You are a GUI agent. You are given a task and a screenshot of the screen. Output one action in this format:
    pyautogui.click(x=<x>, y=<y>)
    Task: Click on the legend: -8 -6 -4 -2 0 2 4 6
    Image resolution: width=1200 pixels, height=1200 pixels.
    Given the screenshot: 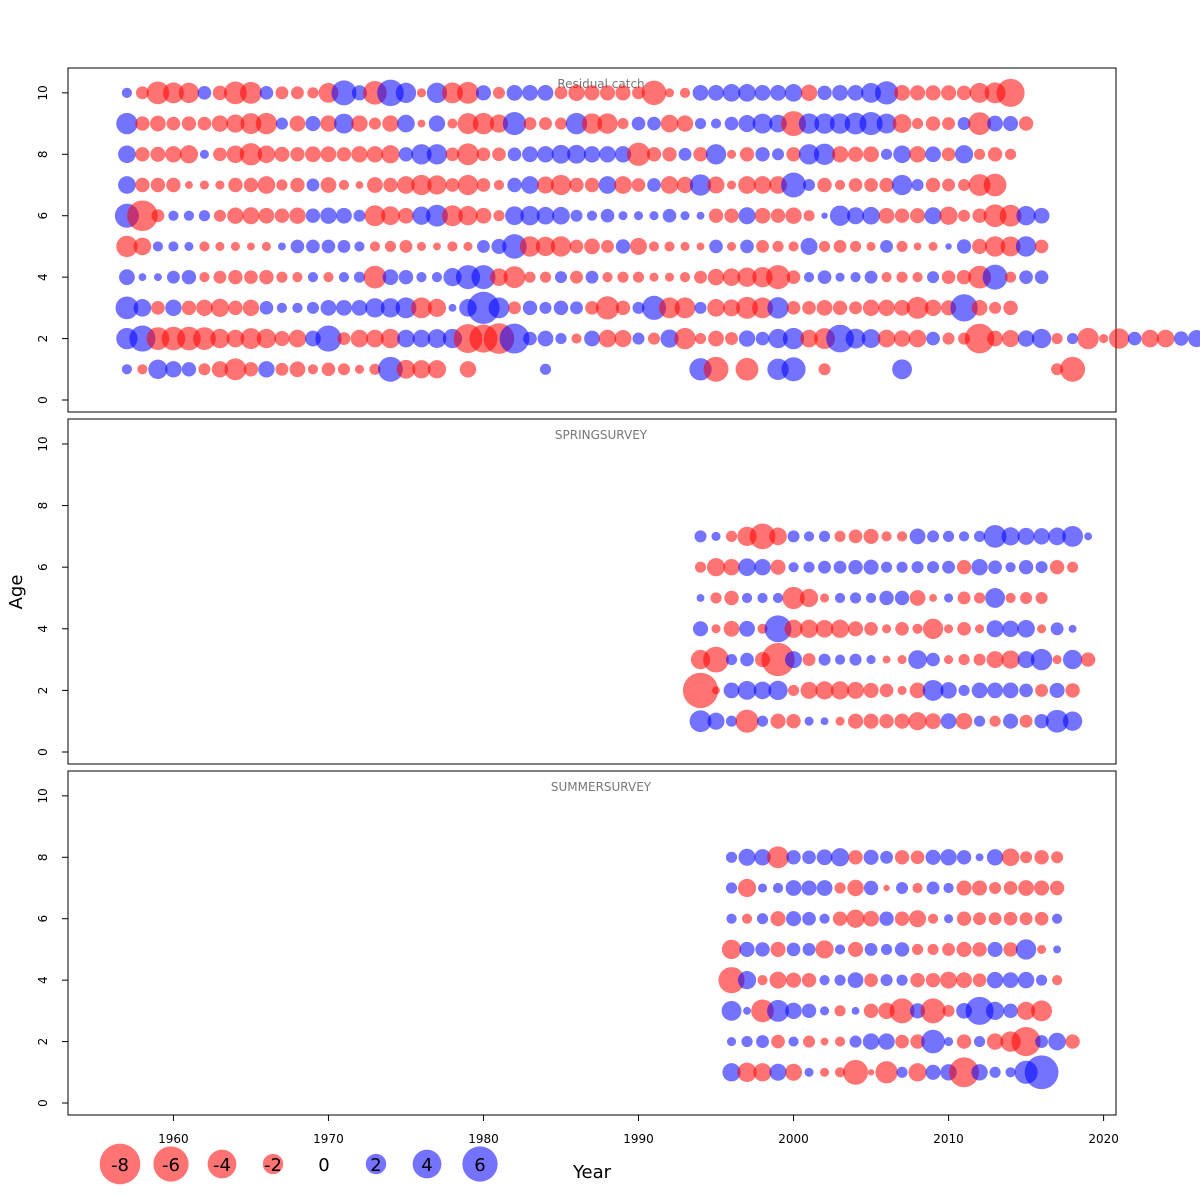 What is the action you would take?
    pyautogui.click(x=298, y=1164)
    